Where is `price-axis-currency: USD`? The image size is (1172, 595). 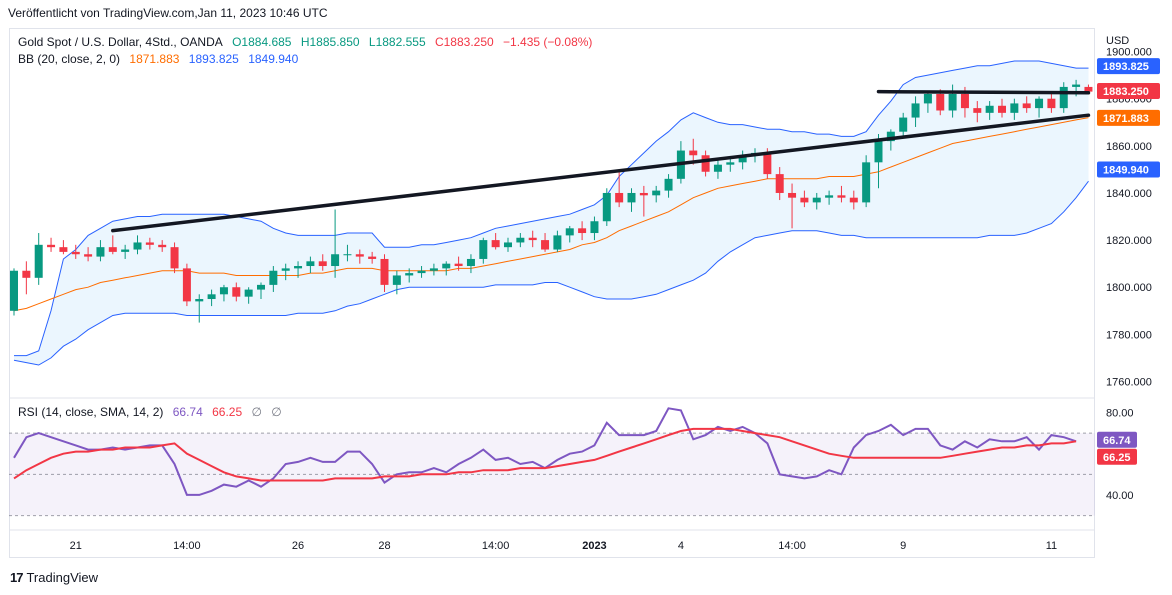
price-axis-currency: USD is located at coordinates (1117, 41).